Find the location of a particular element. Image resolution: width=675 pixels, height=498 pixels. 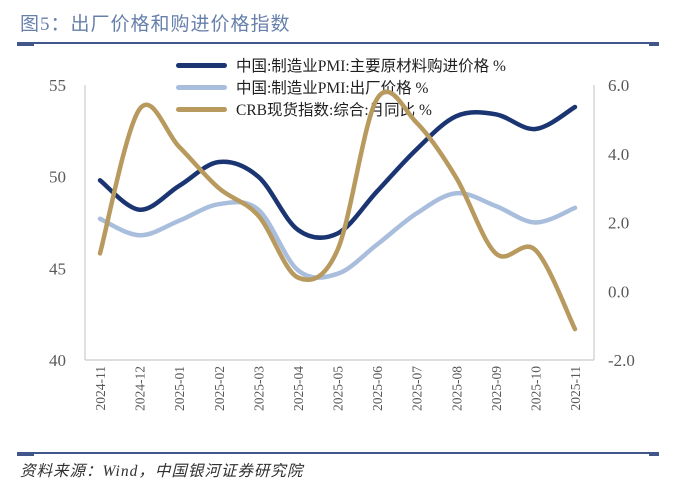

x-axis-tick-label: 2025-04 is located at coordinates (298, 388).